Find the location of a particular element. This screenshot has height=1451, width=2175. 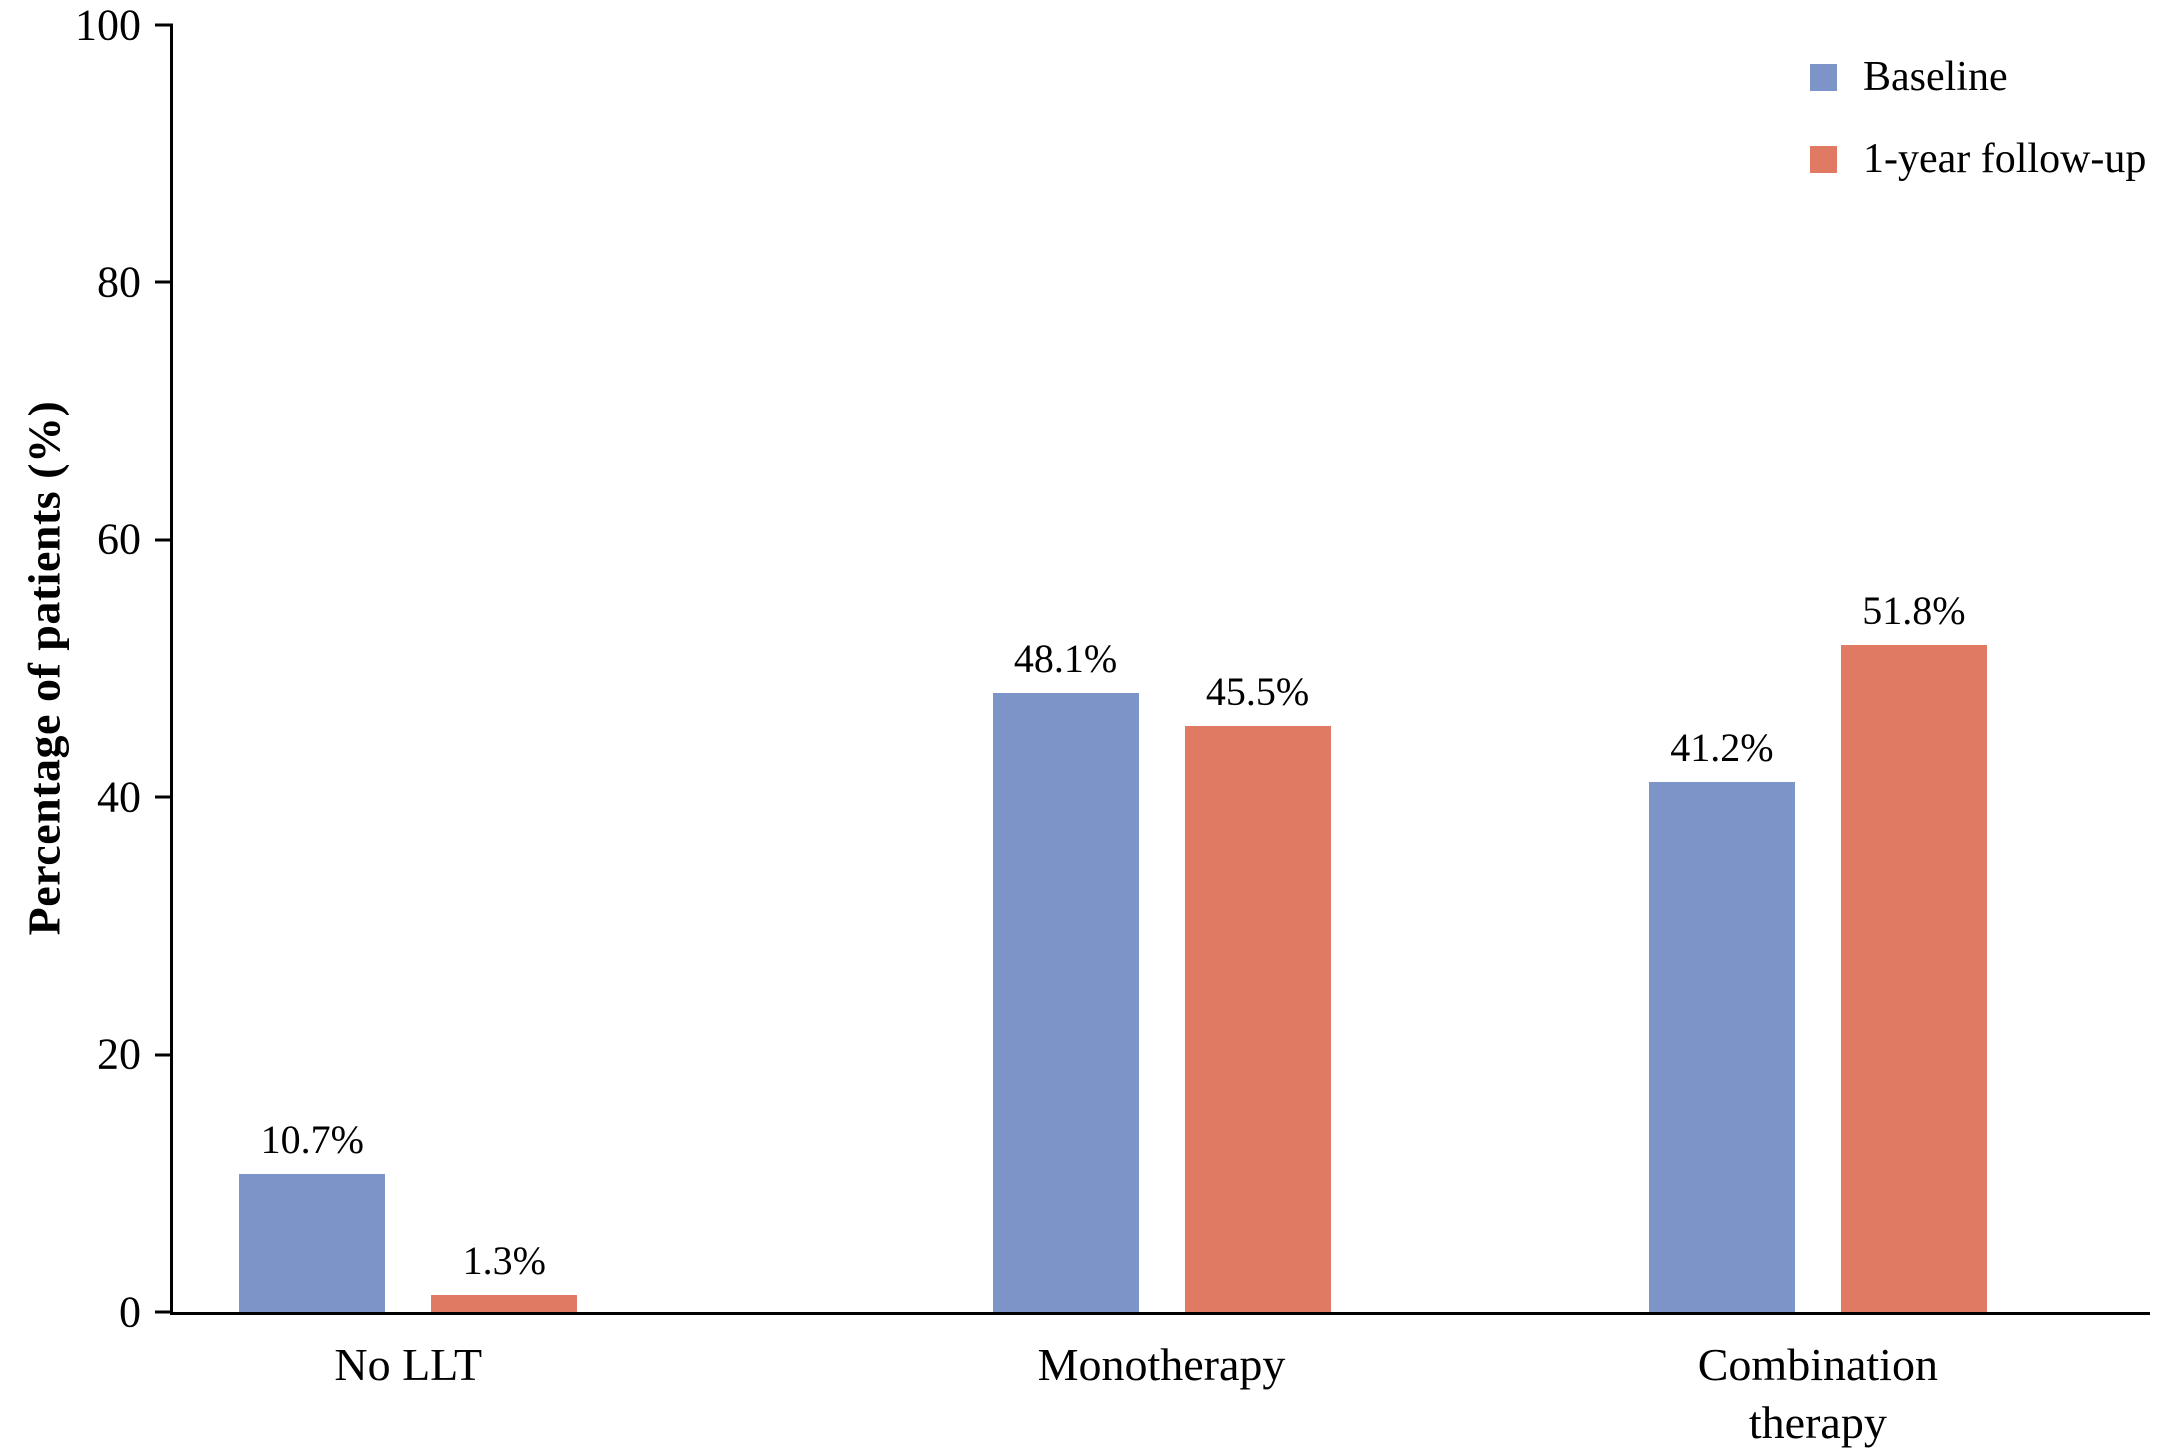

value-label-baseline-no-llt: 10.7% is located at coordinates (312, 1140).